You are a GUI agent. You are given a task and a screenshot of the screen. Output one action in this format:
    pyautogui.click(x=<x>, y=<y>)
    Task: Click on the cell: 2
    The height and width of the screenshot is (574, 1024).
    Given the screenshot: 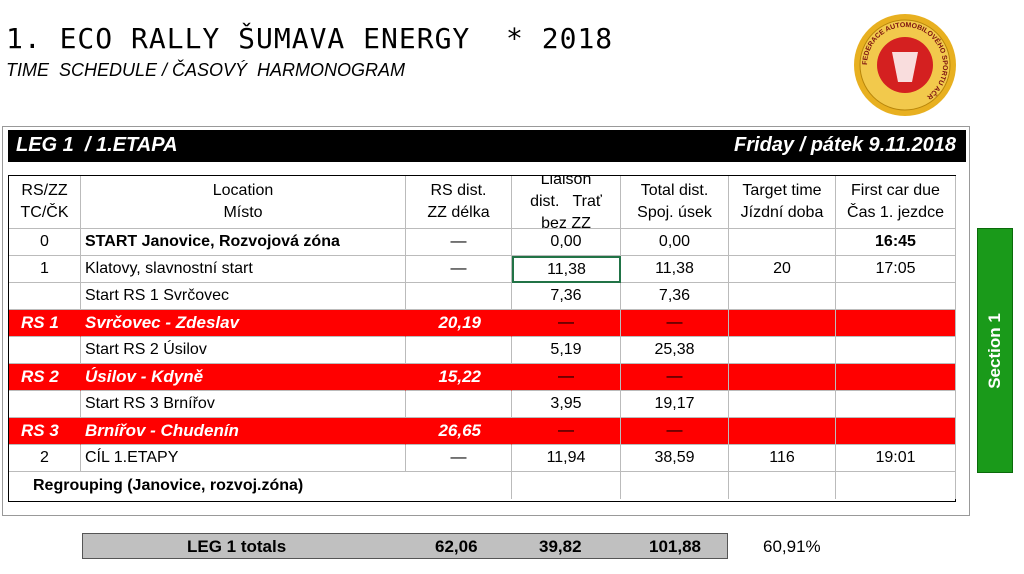 What is the action you would take?
    pyautogui.click(x=45, y=458)
    